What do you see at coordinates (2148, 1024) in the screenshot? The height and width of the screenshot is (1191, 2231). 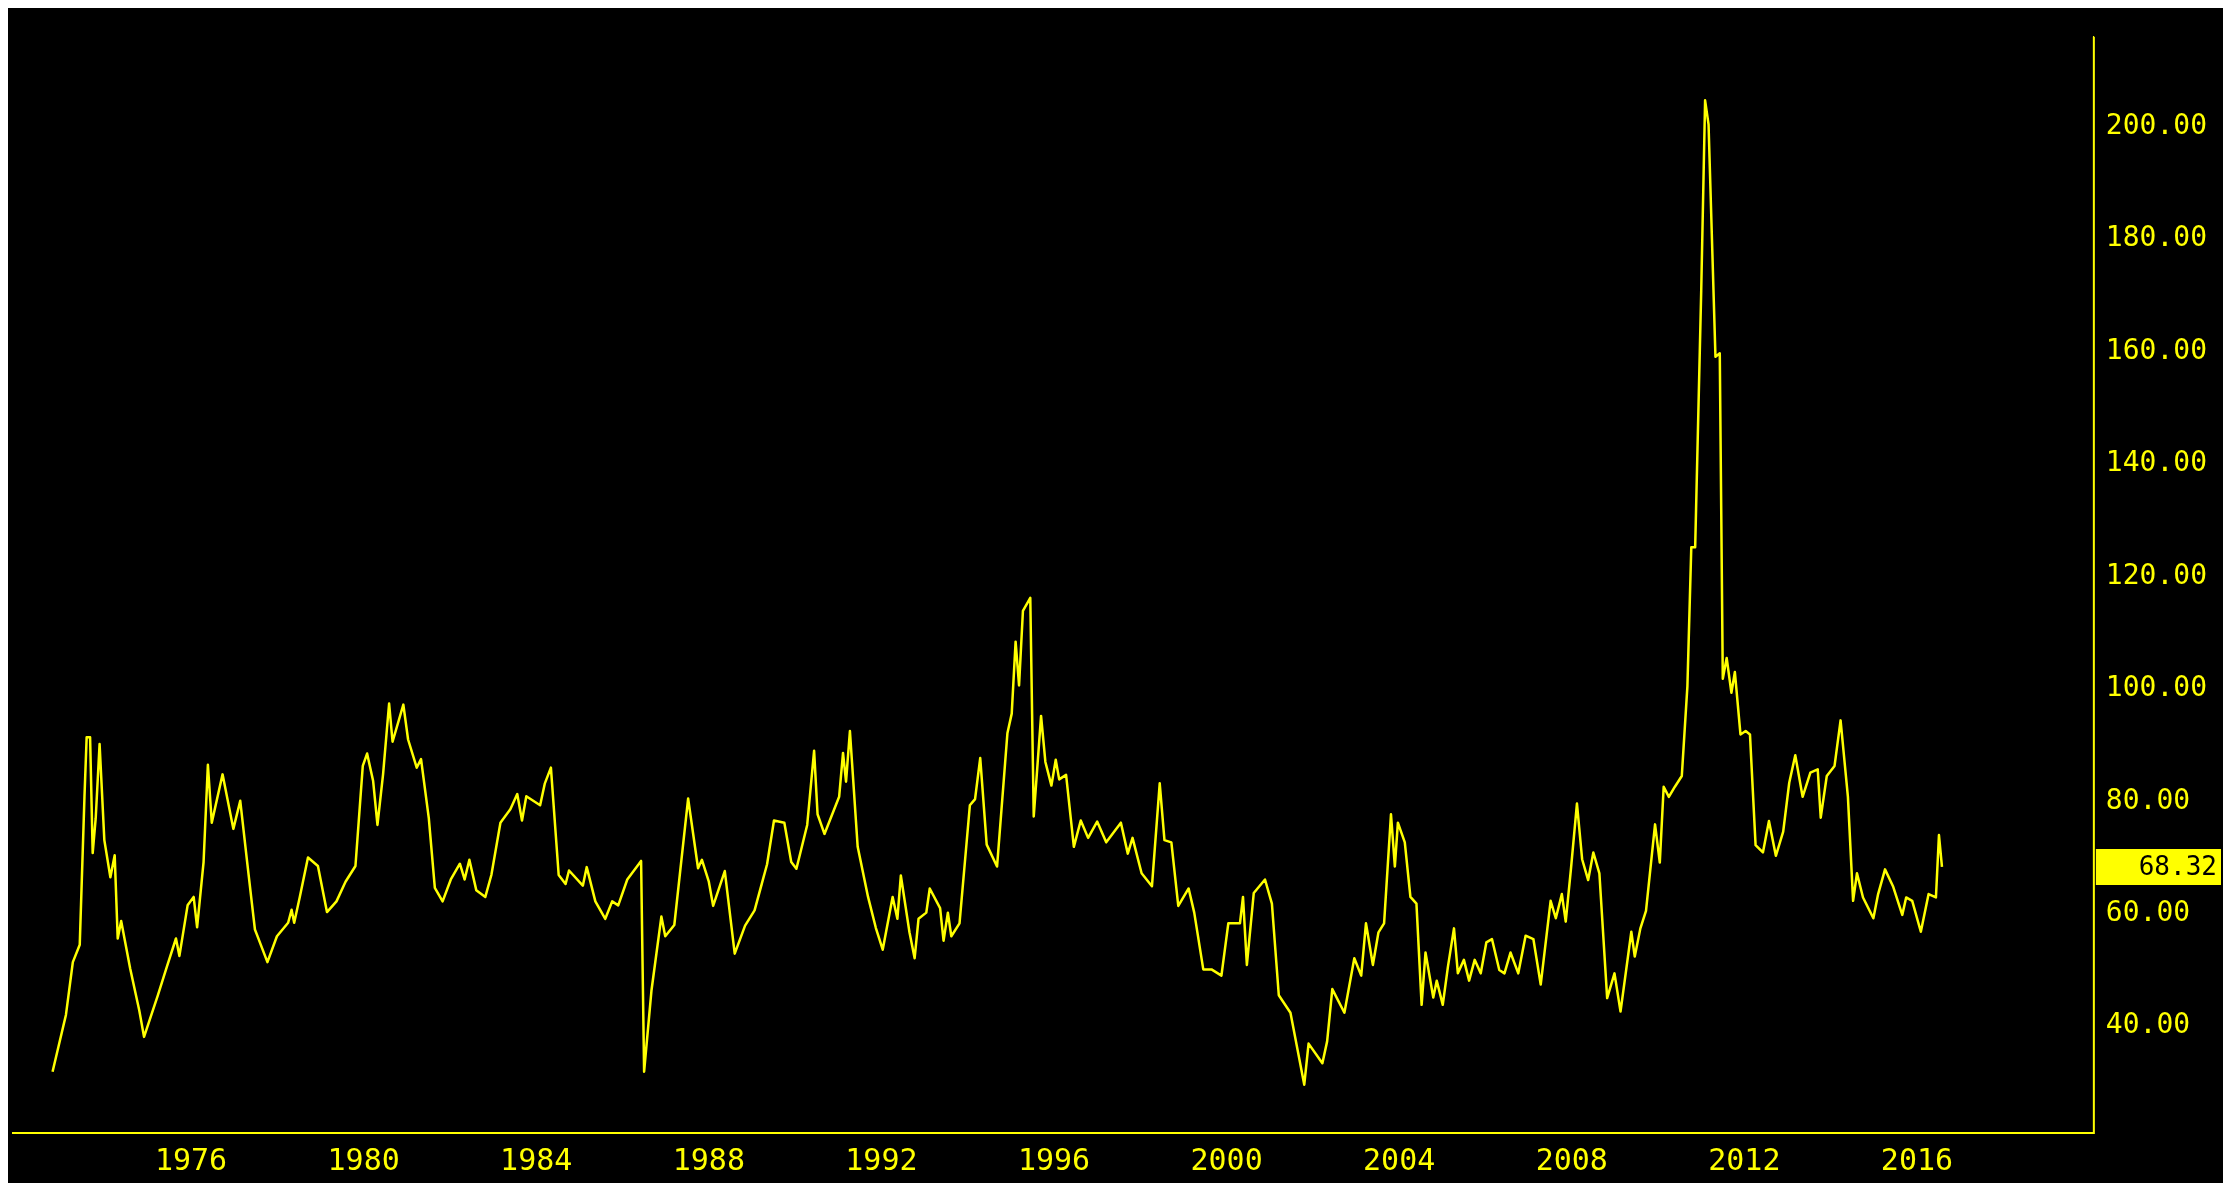 I see `y-tick-label: 40.00` at bounding box center [2148, 1024].